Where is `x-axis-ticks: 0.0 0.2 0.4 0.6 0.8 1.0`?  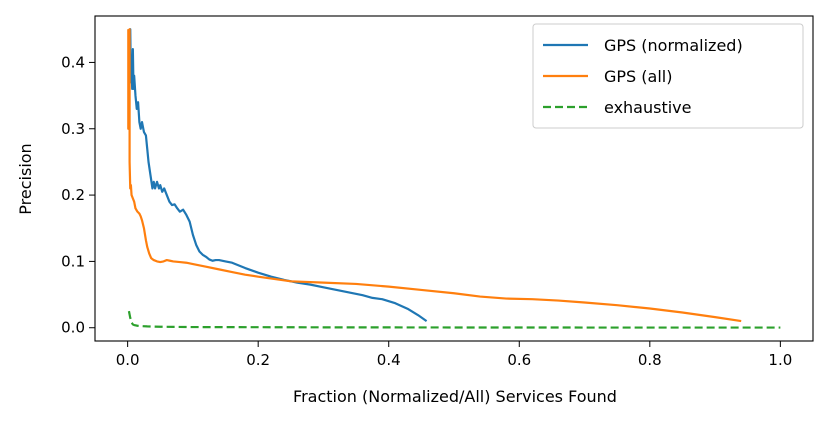 x-axis-ticks: 0.0 0.2 0.4 0.6 0.8 1.0 is located at coordinates (454, 355).